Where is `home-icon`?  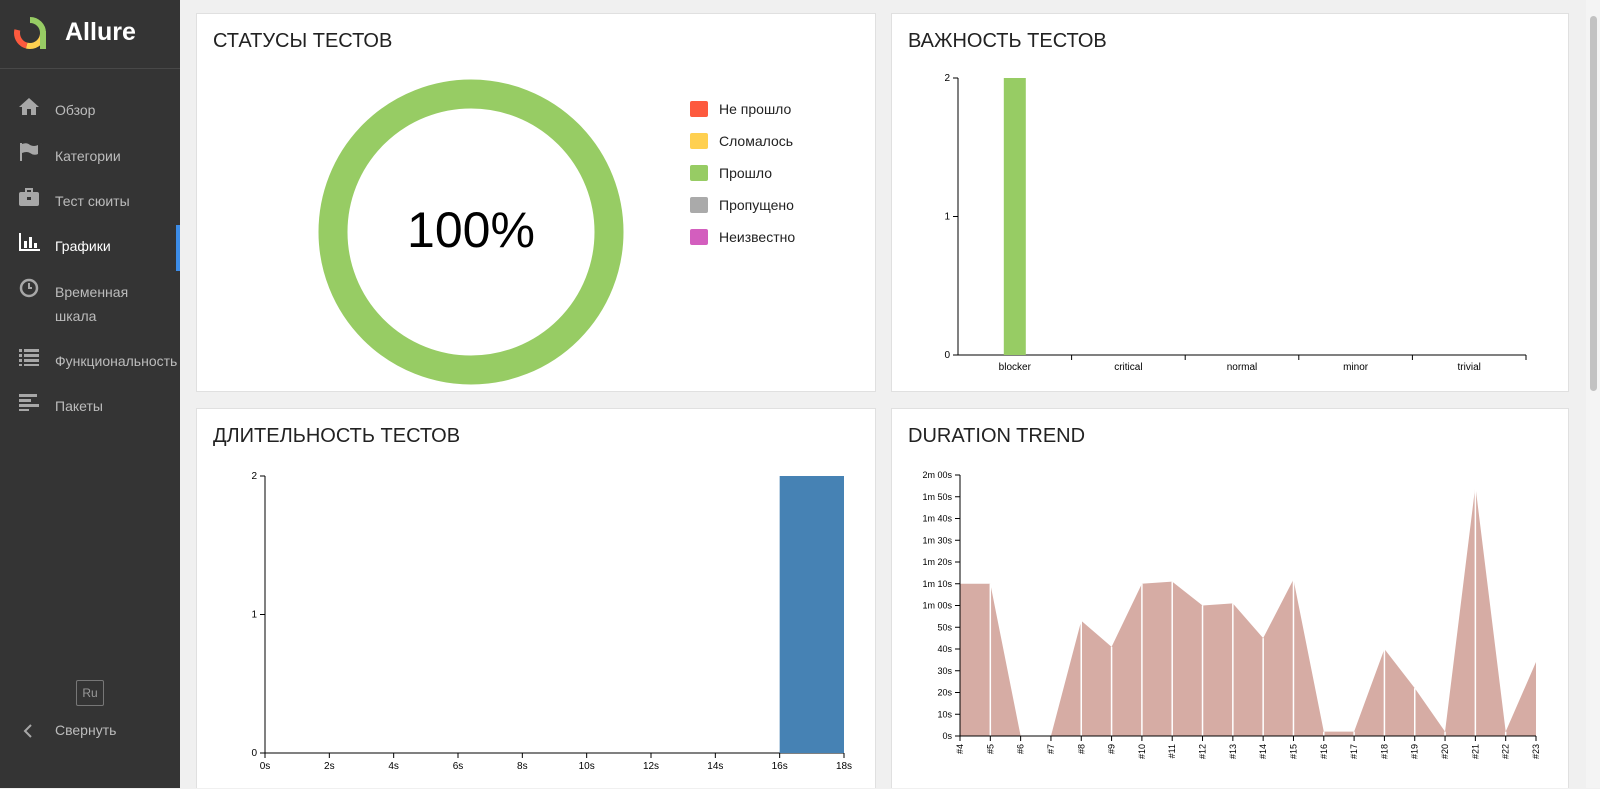 home-icon is located at coordinates (29, 106).